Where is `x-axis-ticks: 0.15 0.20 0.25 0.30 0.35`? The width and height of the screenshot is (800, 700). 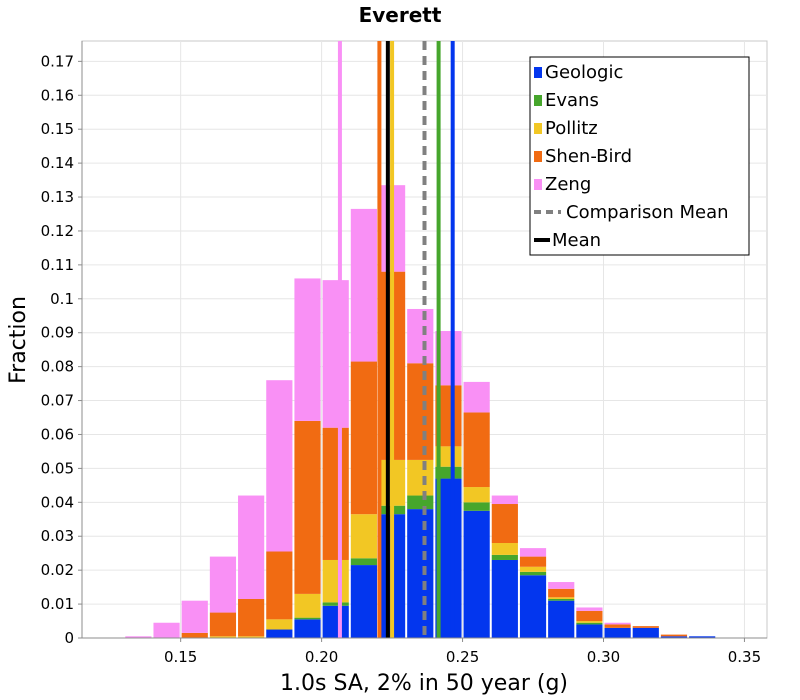 x-axis-ticks: 0.15 0.20 0.25 0.30 0.35 is located at coordinates (462, 652).